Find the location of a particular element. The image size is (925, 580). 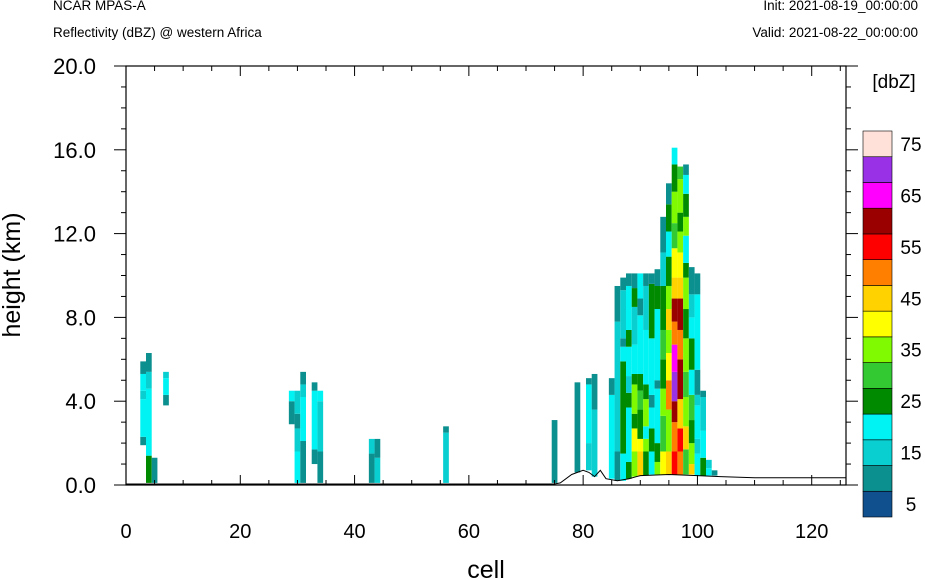

x-tick-label: 100 is located at coordinates (697, 532).